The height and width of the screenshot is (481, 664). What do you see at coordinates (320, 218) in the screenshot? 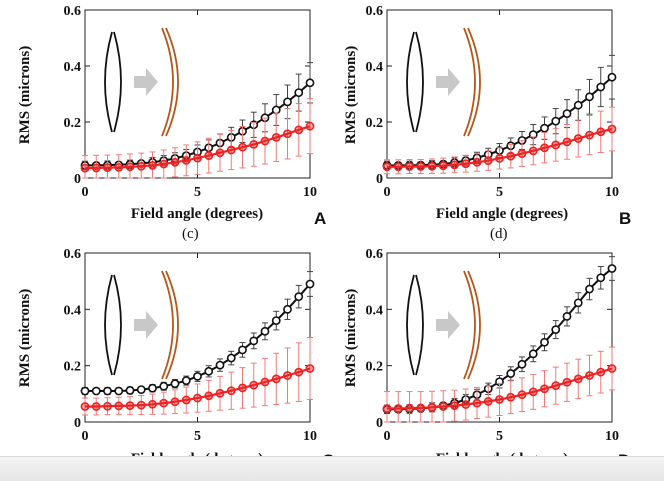
I see `panel-letter: A` at bounding box center [320, 218].